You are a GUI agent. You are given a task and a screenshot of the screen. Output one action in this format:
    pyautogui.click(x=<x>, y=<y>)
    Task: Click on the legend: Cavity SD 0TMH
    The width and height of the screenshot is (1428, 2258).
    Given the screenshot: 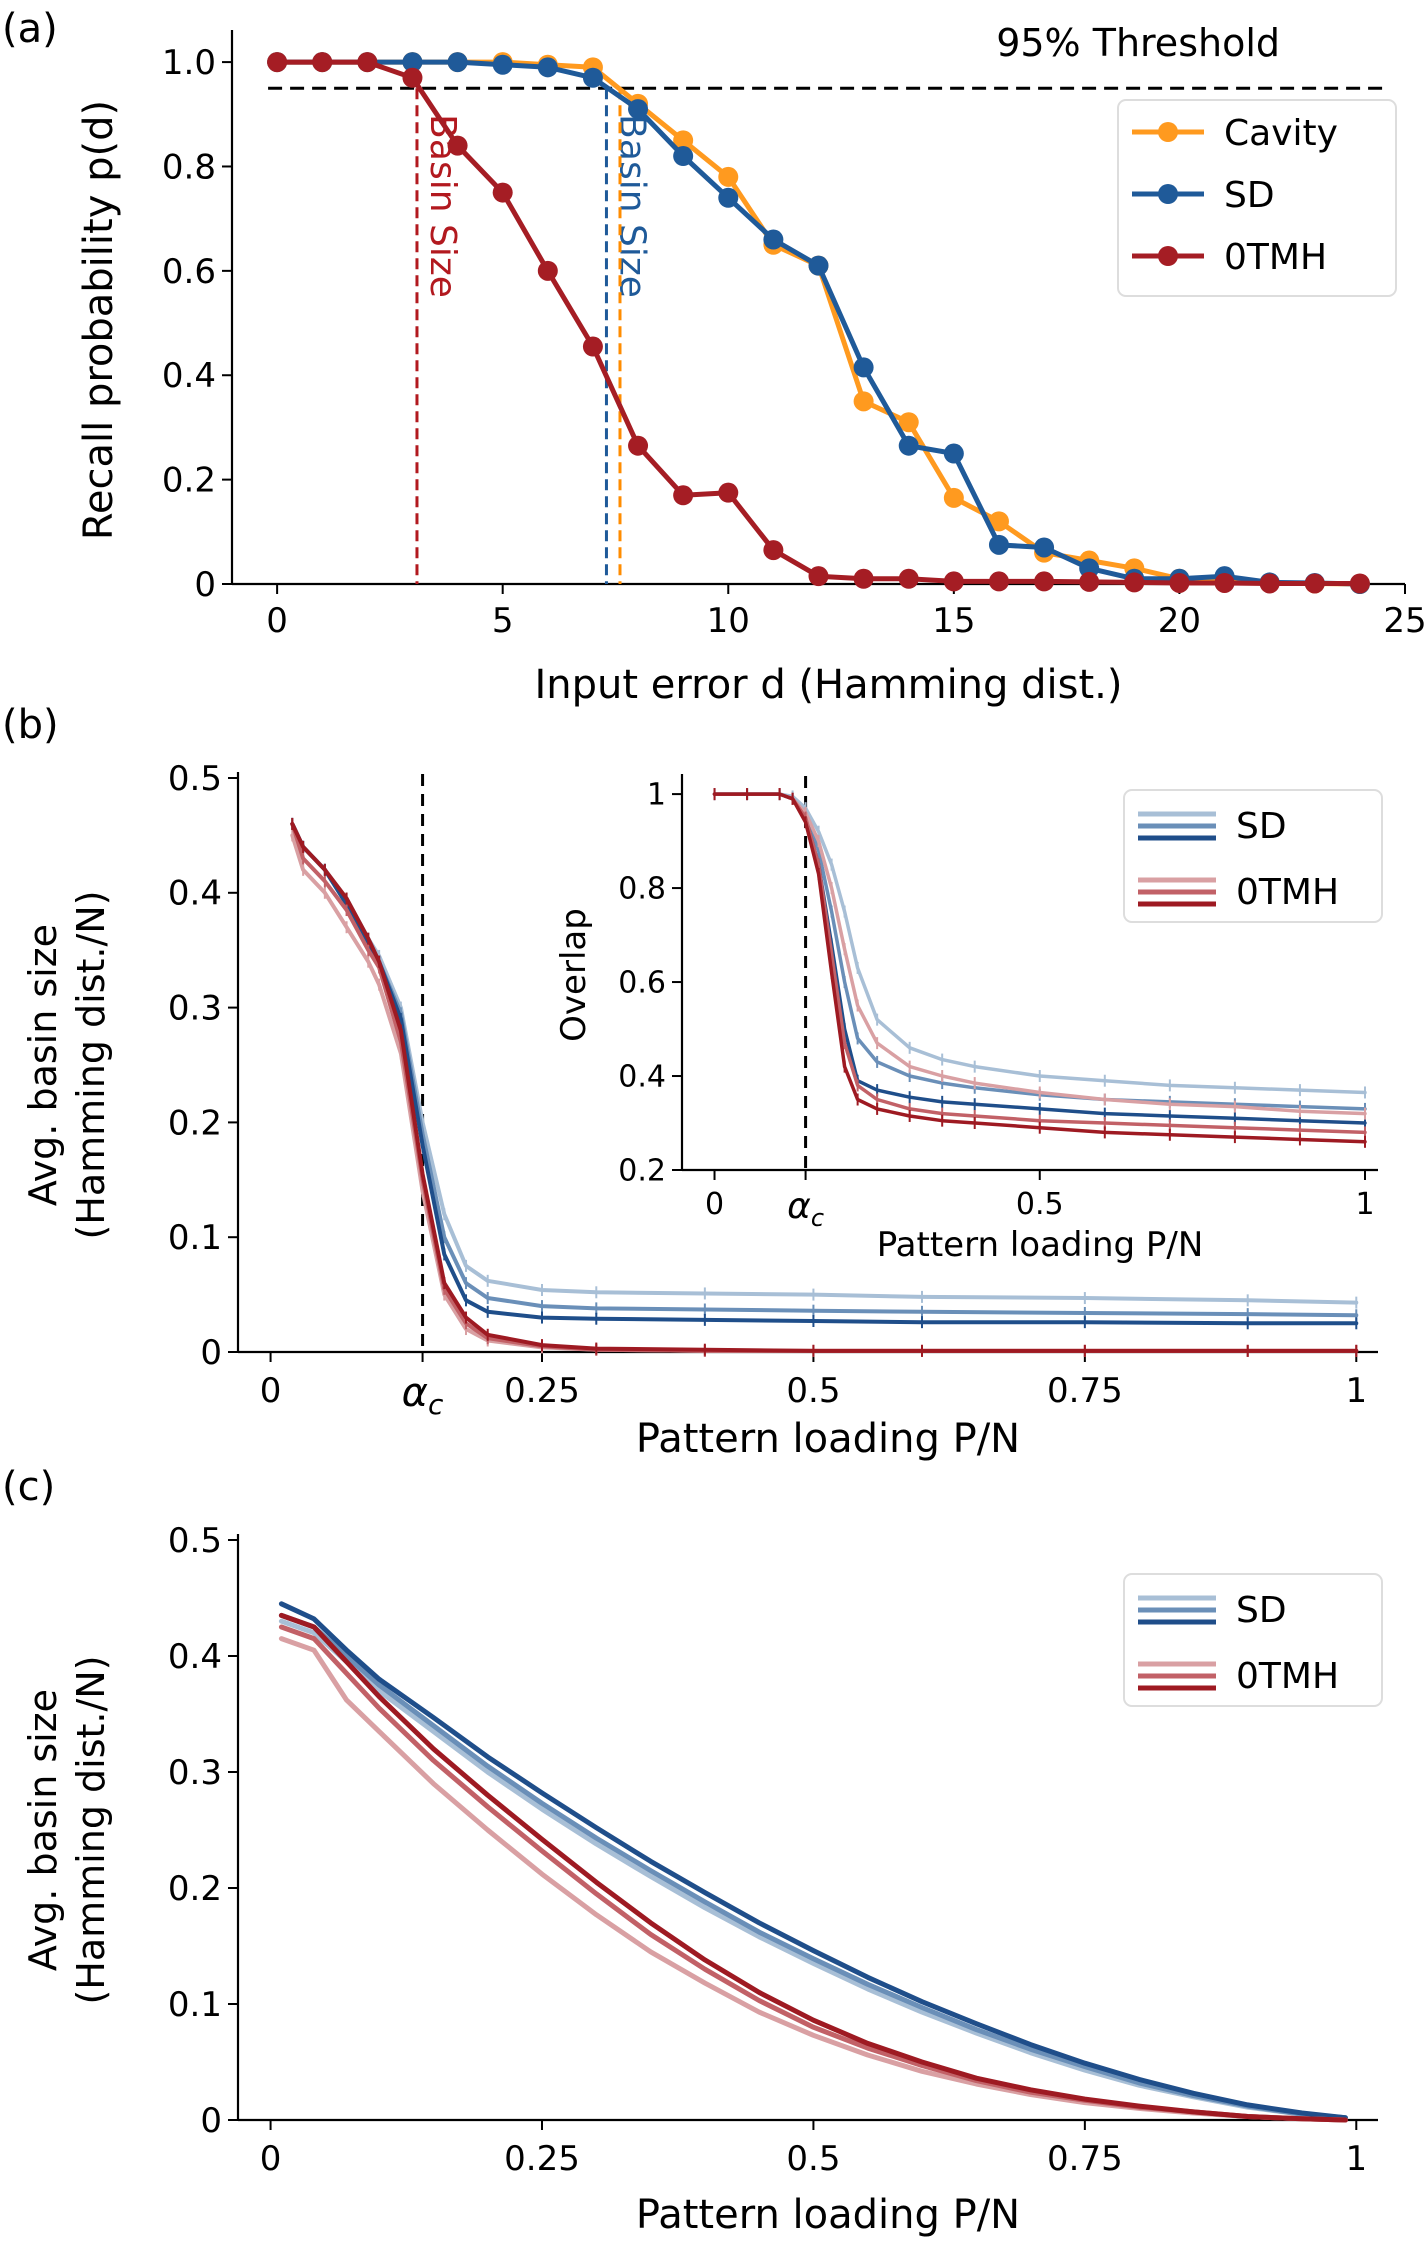 What is the action you would take?
    pyautogui.click(x=1257, y=198)
    